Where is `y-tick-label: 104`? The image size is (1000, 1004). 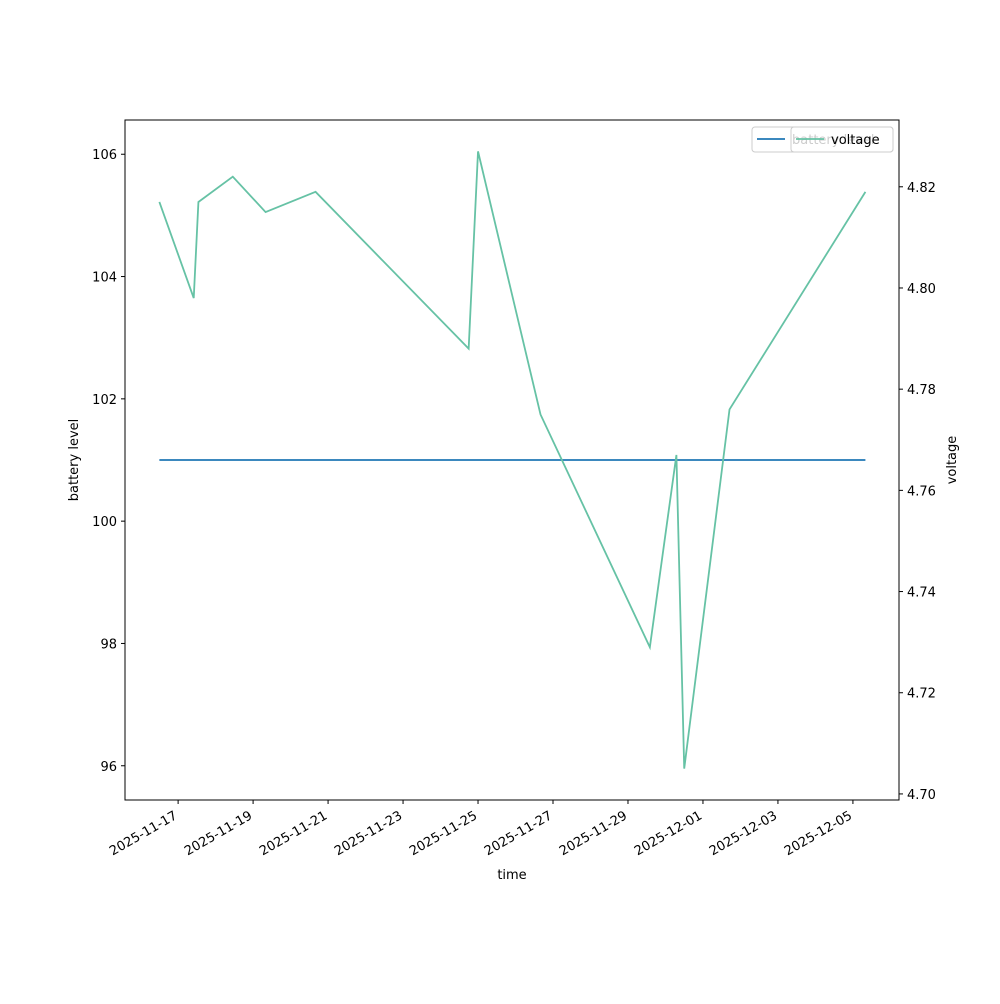
y-tick-label: 104 is located at coordinates (104, 278).